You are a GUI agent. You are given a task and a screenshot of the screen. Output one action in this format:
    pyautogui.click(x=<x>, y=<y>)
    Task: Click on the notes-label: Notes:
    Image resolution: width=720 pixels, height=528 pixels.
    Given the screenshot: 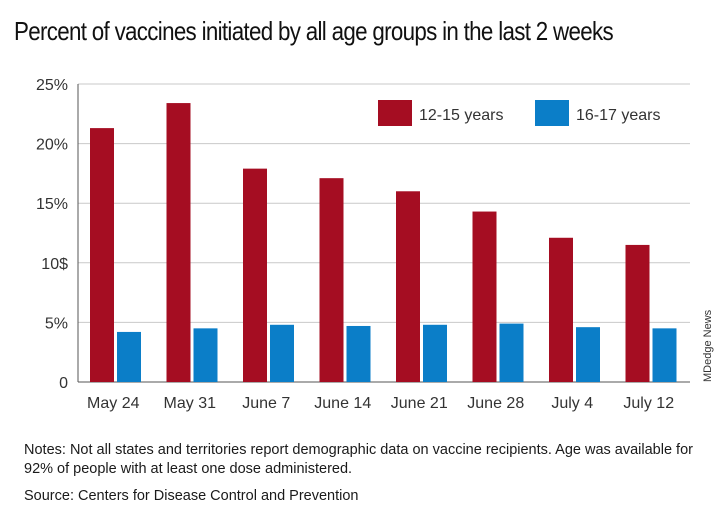 What is the action you would take?
    pyautogui.click(x=45, y=450)
    